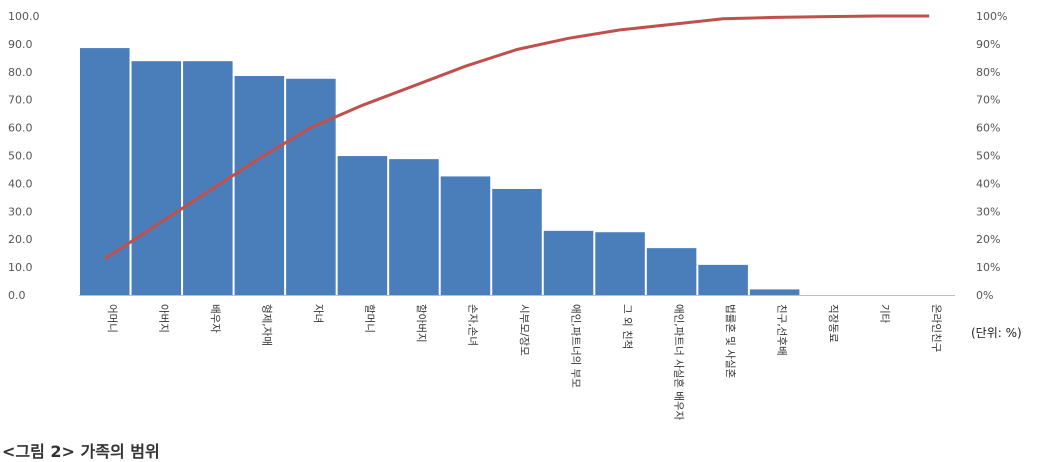 This screenshot has height=462, width=1041. Describe the element at coordinates (991, 16) in the screenshot. I see `right-tick-label: 100%` at that location.